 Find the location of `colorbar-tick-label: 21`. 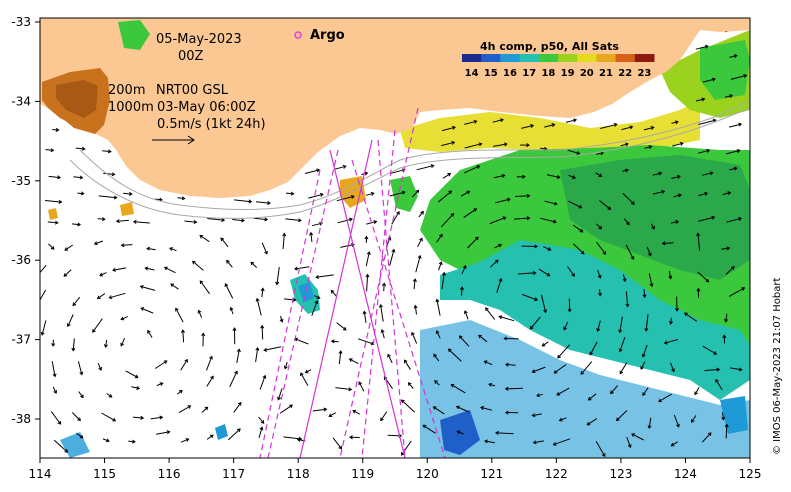

colorbar-tick-label: 21 is located at coordinates (606, 73).